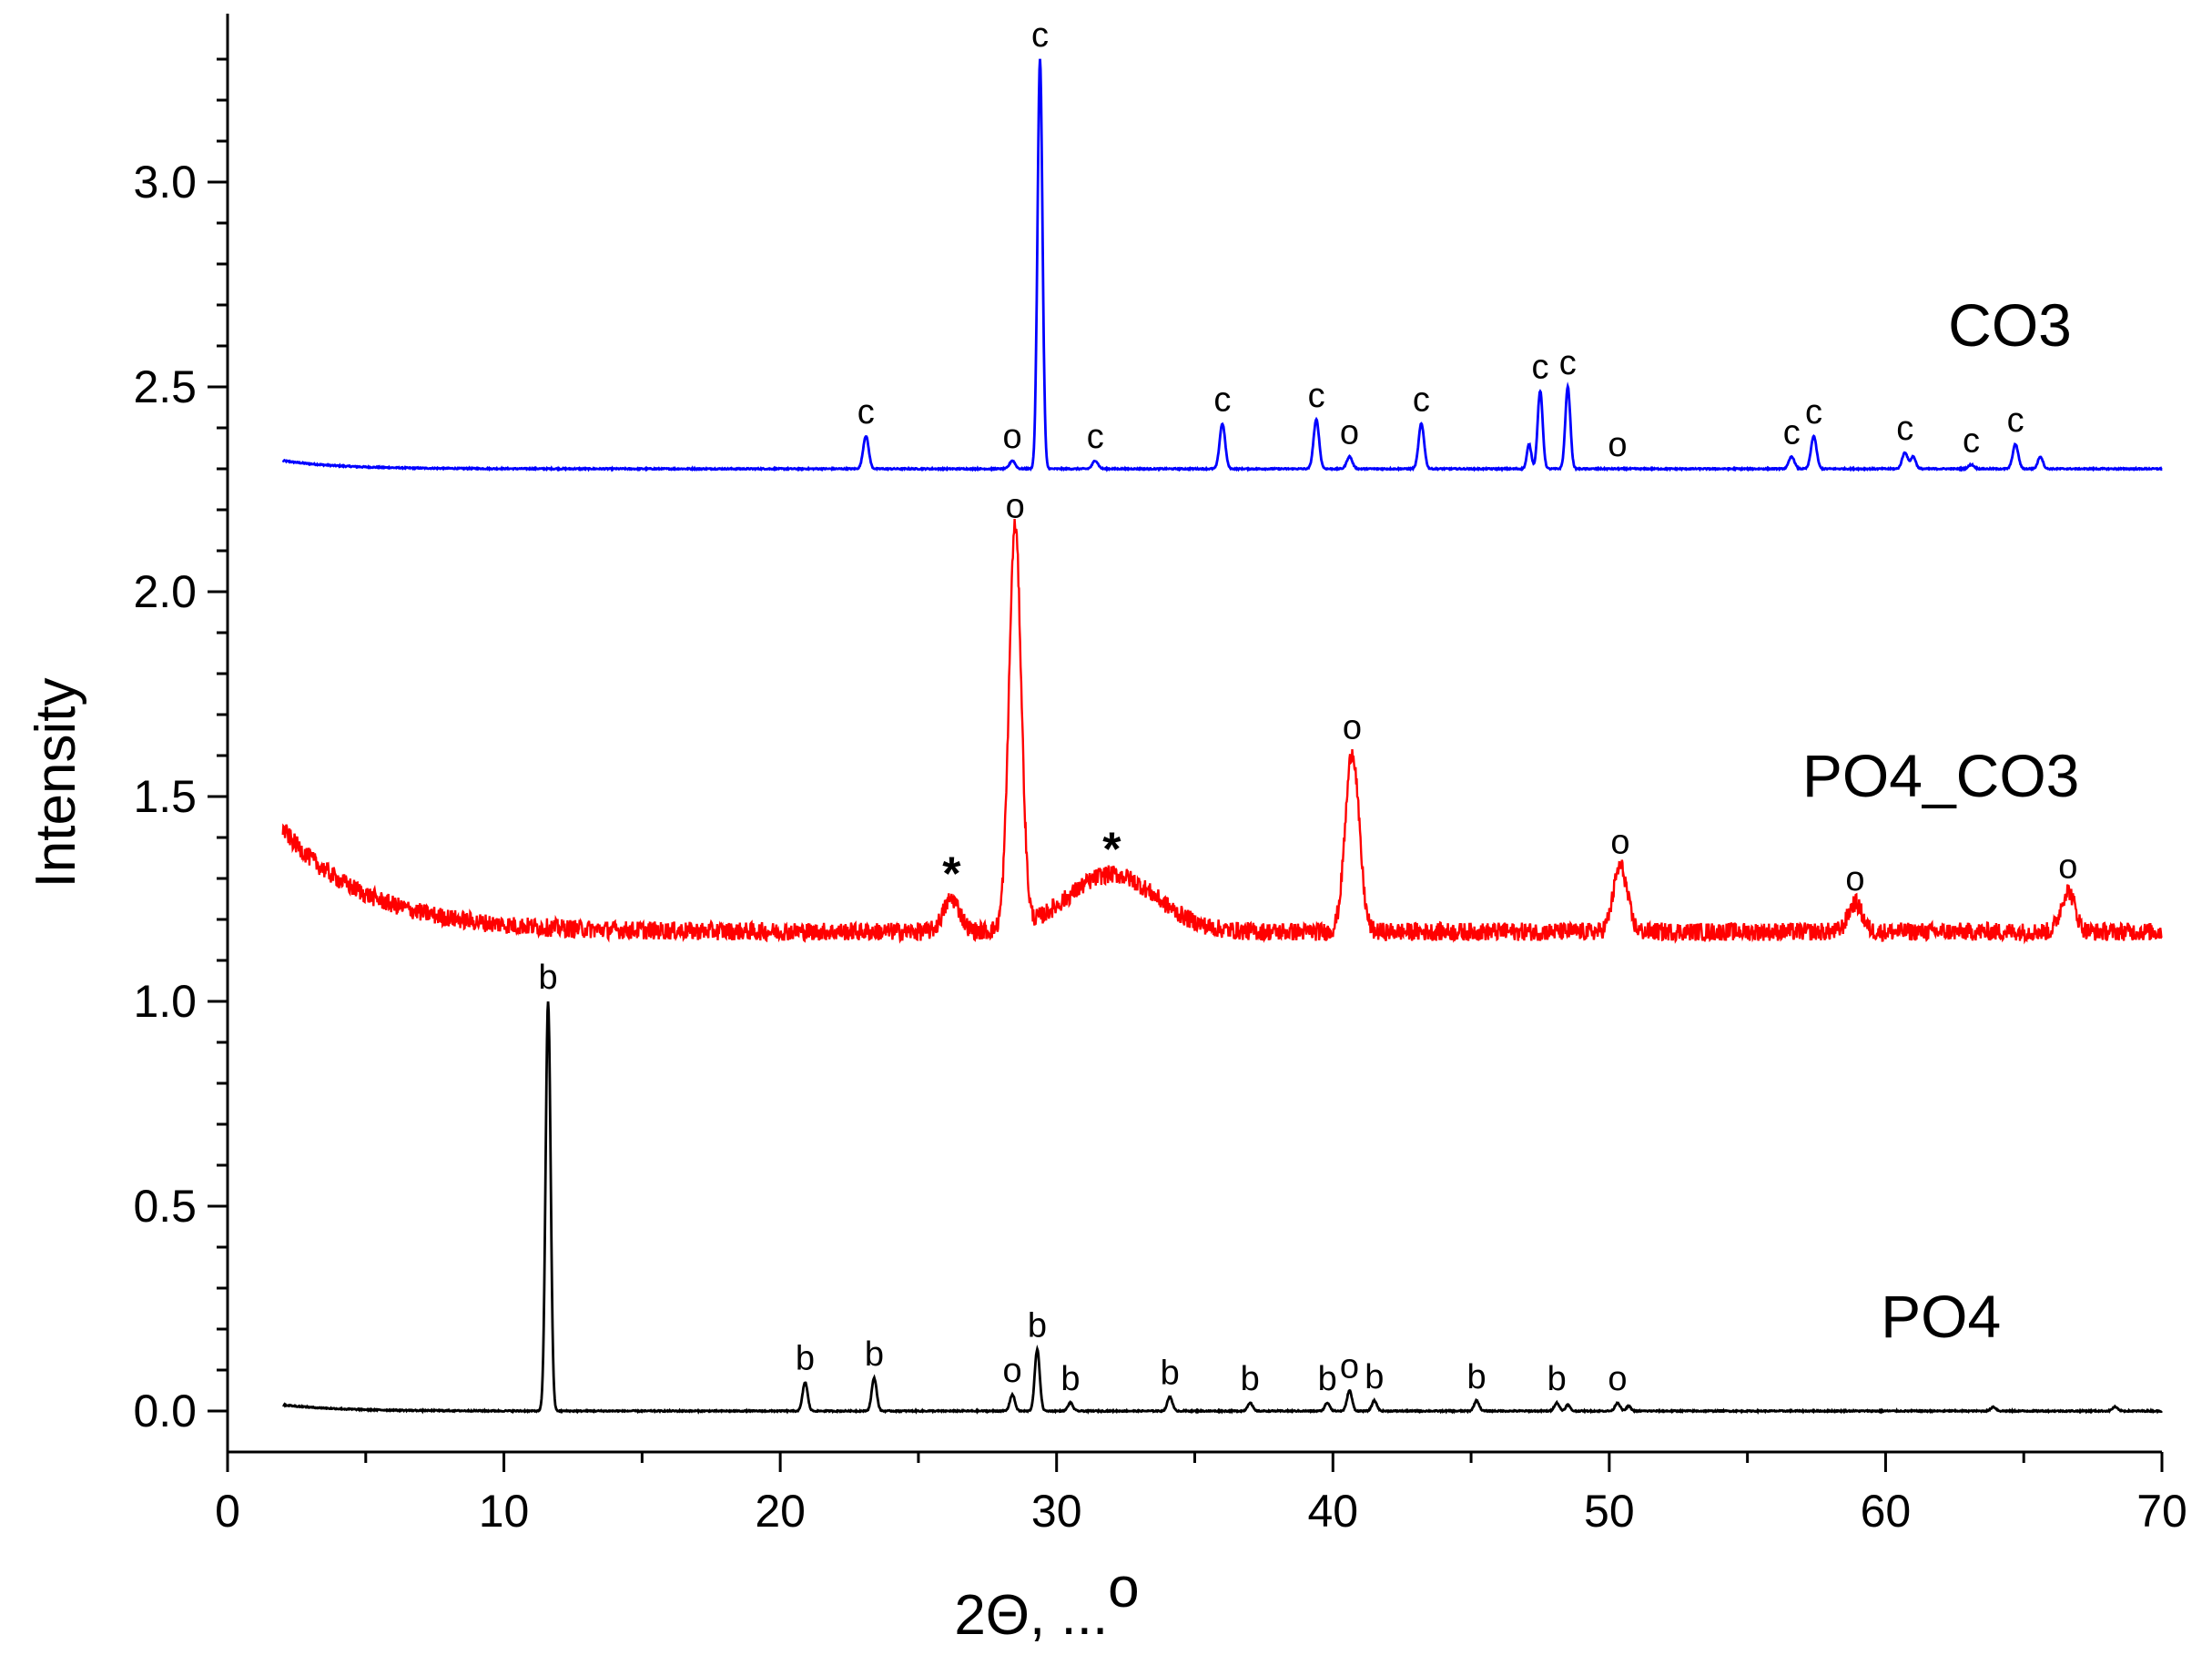 This screenshot has height=1675, width=2212. What do you see at coordinates (1609, 1511) in the screenshot?
I see `x-tick-label: 50` at bounding box center [1609, 1511].